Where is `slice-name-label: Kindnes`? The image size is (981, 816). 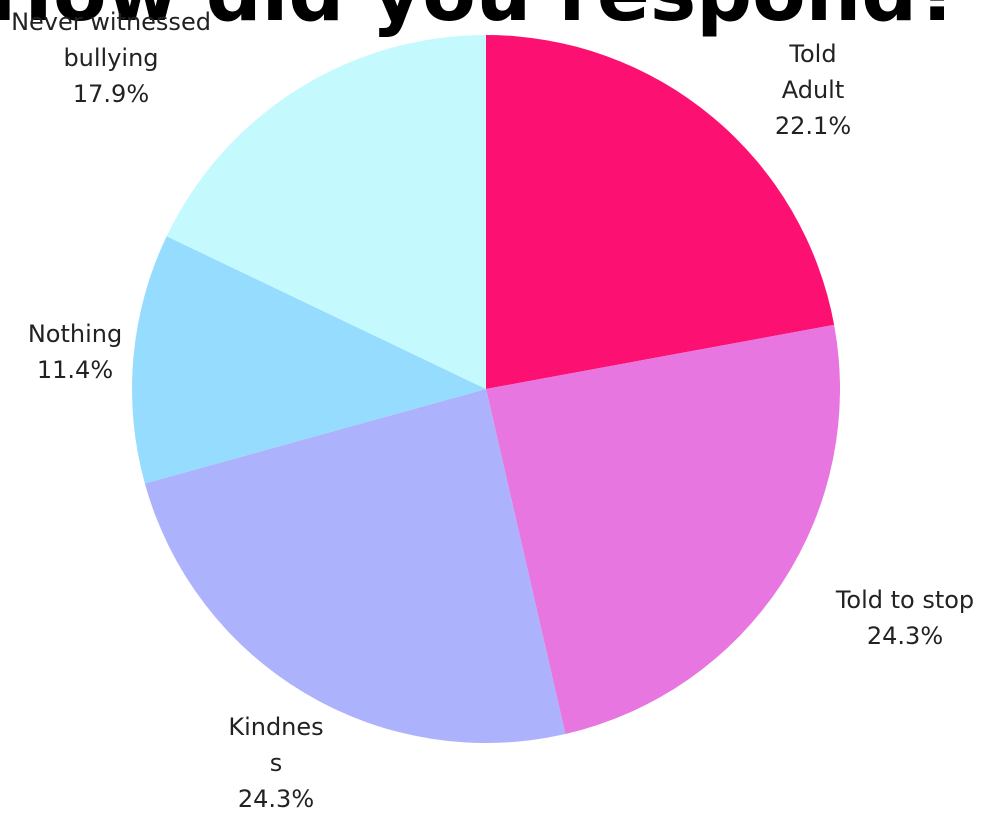
slice-name-label: Kindnes is located at coordinates (275, 727).